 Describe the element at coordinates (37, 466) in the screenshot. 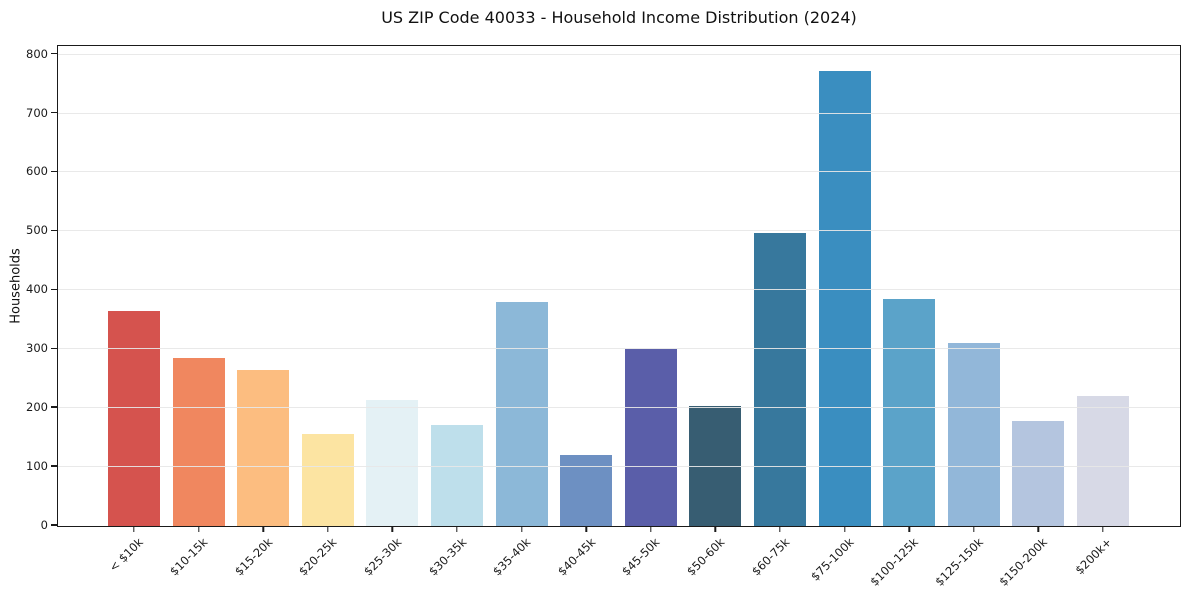

I see `y-tick-label: 100` at that location.